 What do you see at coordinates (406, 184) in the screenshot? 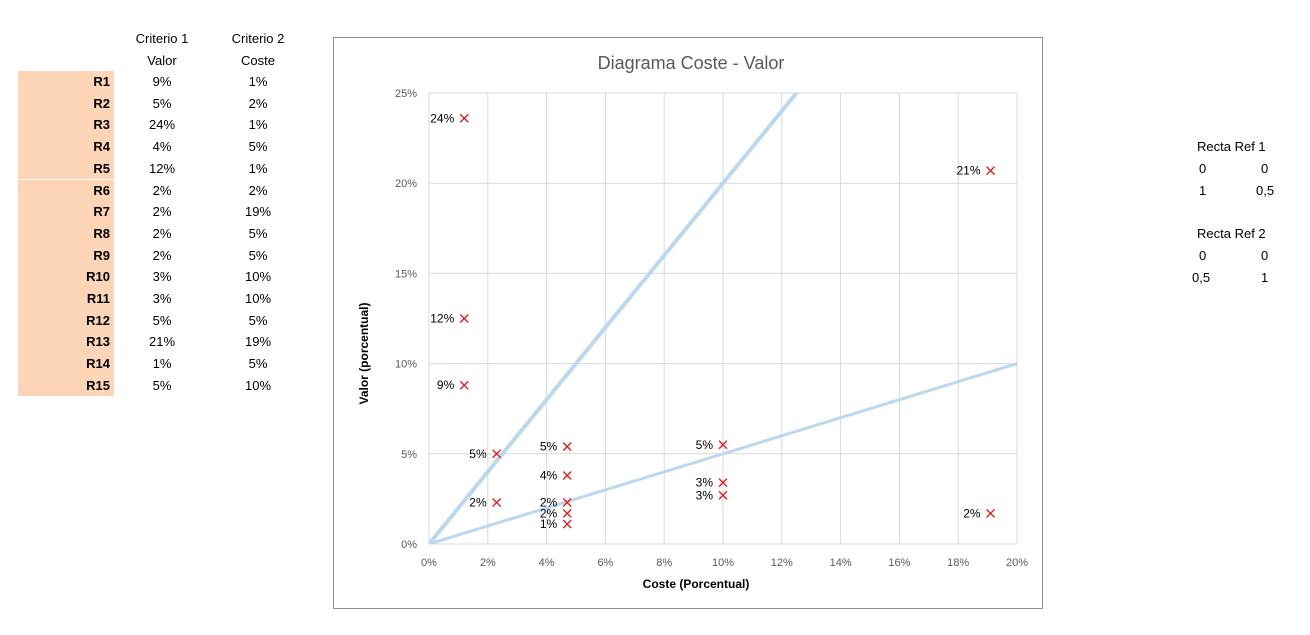
I see `y-tick-label: 20%` at bounding box center [406, 184].